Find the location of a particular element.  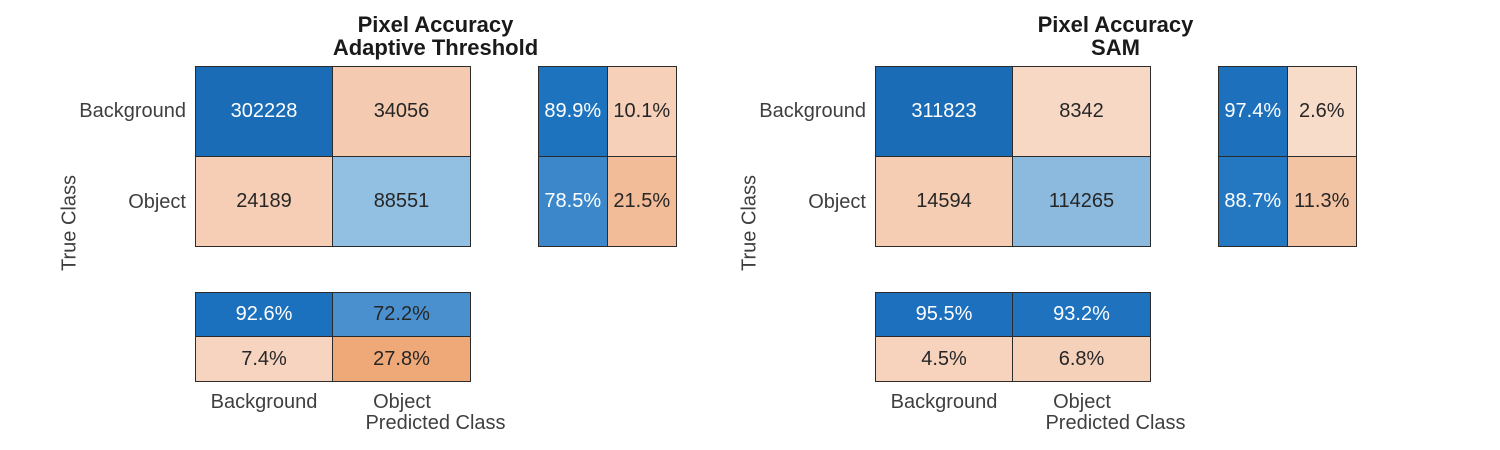

chart-title: Pixel Accuracy Adaptive Threshold is located at coordinates (435, 36).